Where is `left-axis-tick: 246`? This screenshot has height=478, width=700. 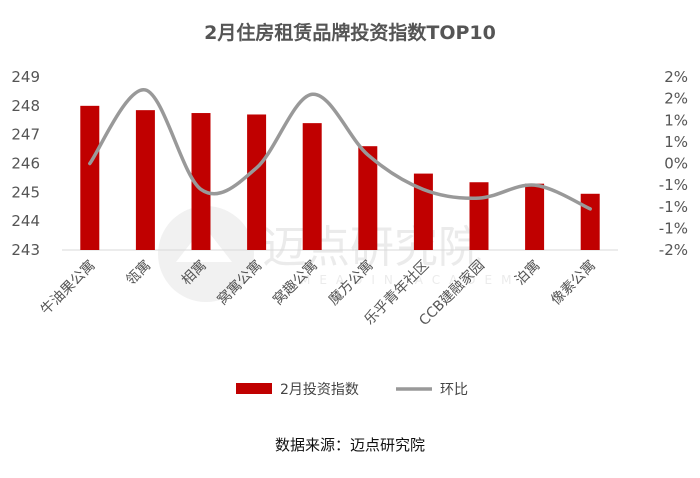 left-axis-tick: 246 is located at coordinates (25, 164).